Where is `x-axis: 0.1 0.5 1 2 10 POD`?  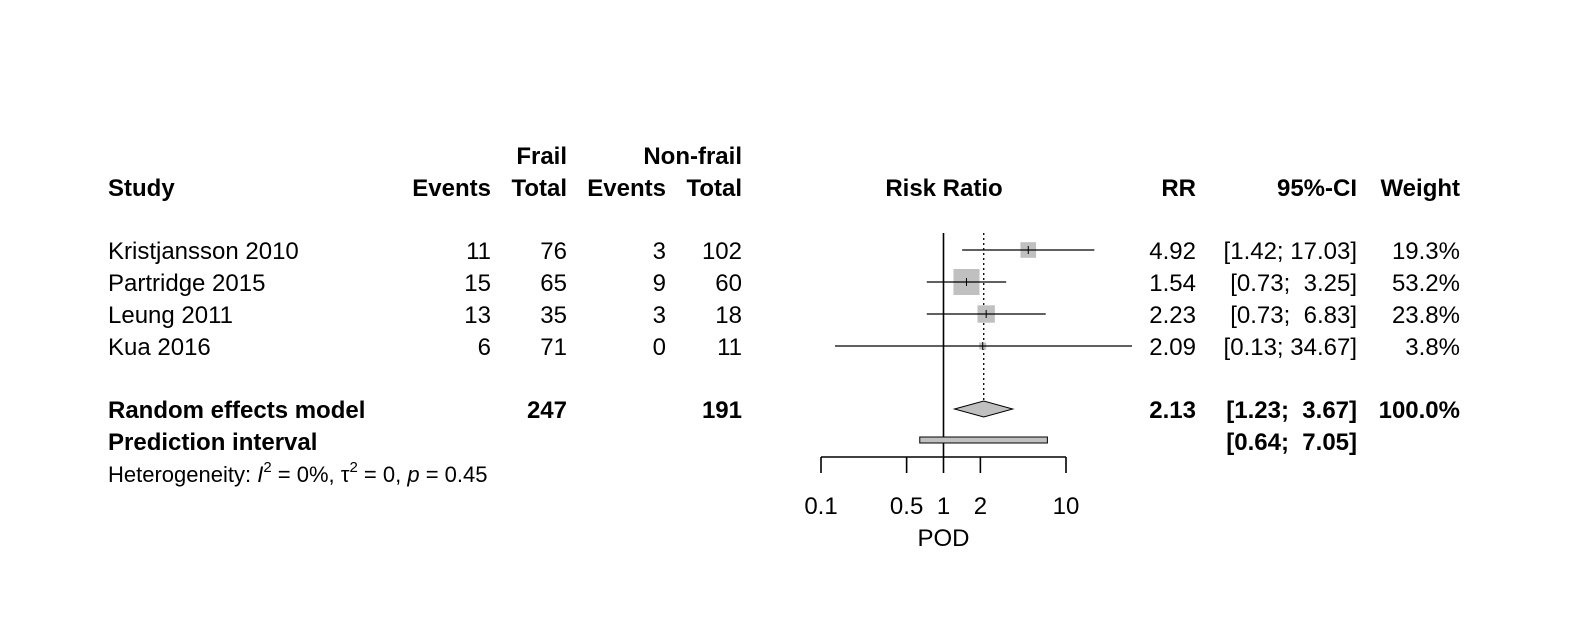 x-axis: 0.1 0.5 1 2 10 POD is located at coordinates (942, 504).